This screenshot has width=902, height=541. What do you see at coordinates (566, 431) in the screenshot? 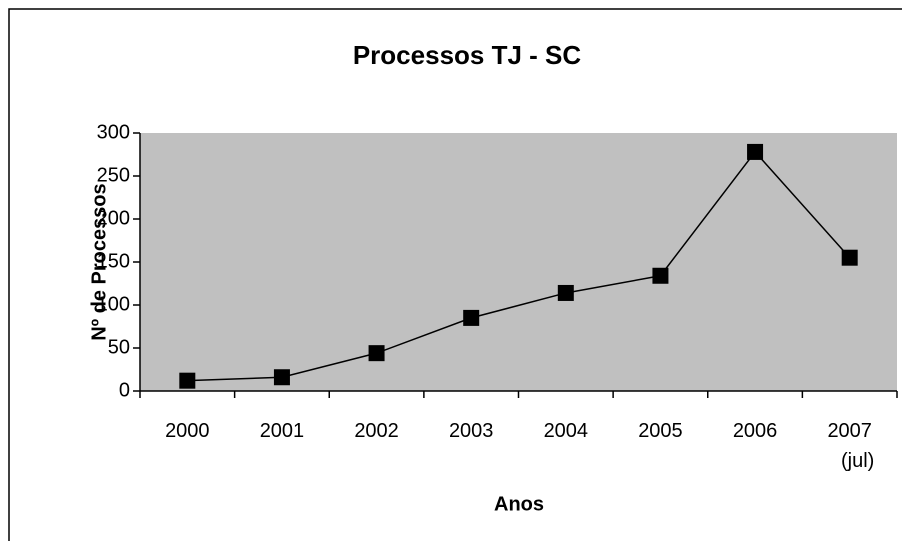
I see `x-tick-label: 2004` at bounding box center [566, 431].